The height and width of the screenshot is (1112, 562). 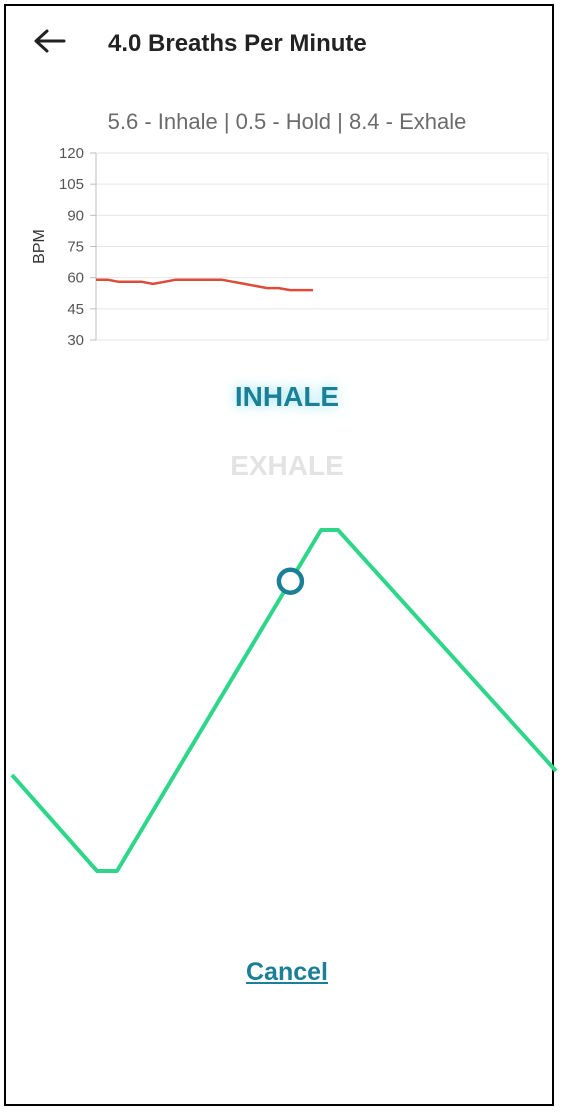 I want to click on cancel-button: Cancel, so click(x=287, y=972).